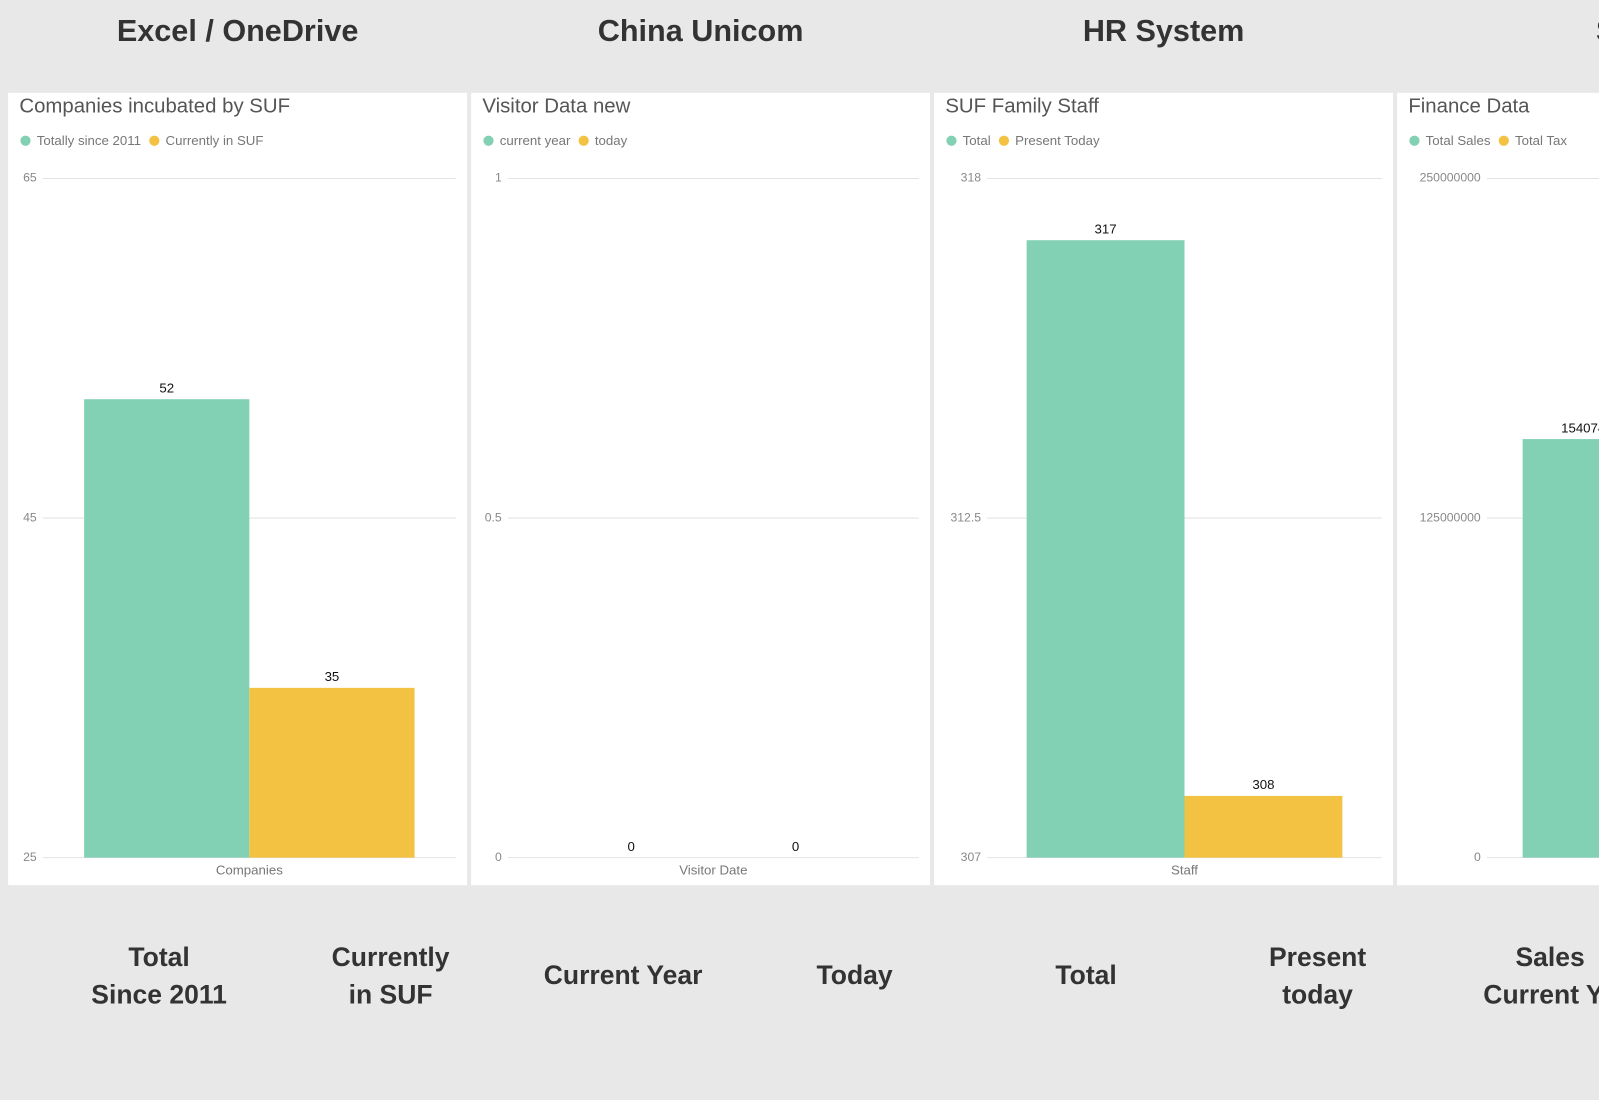 This screenshot has height=1100, width=1599. I want to click on data-label: 154074000, so click(1580, 427).